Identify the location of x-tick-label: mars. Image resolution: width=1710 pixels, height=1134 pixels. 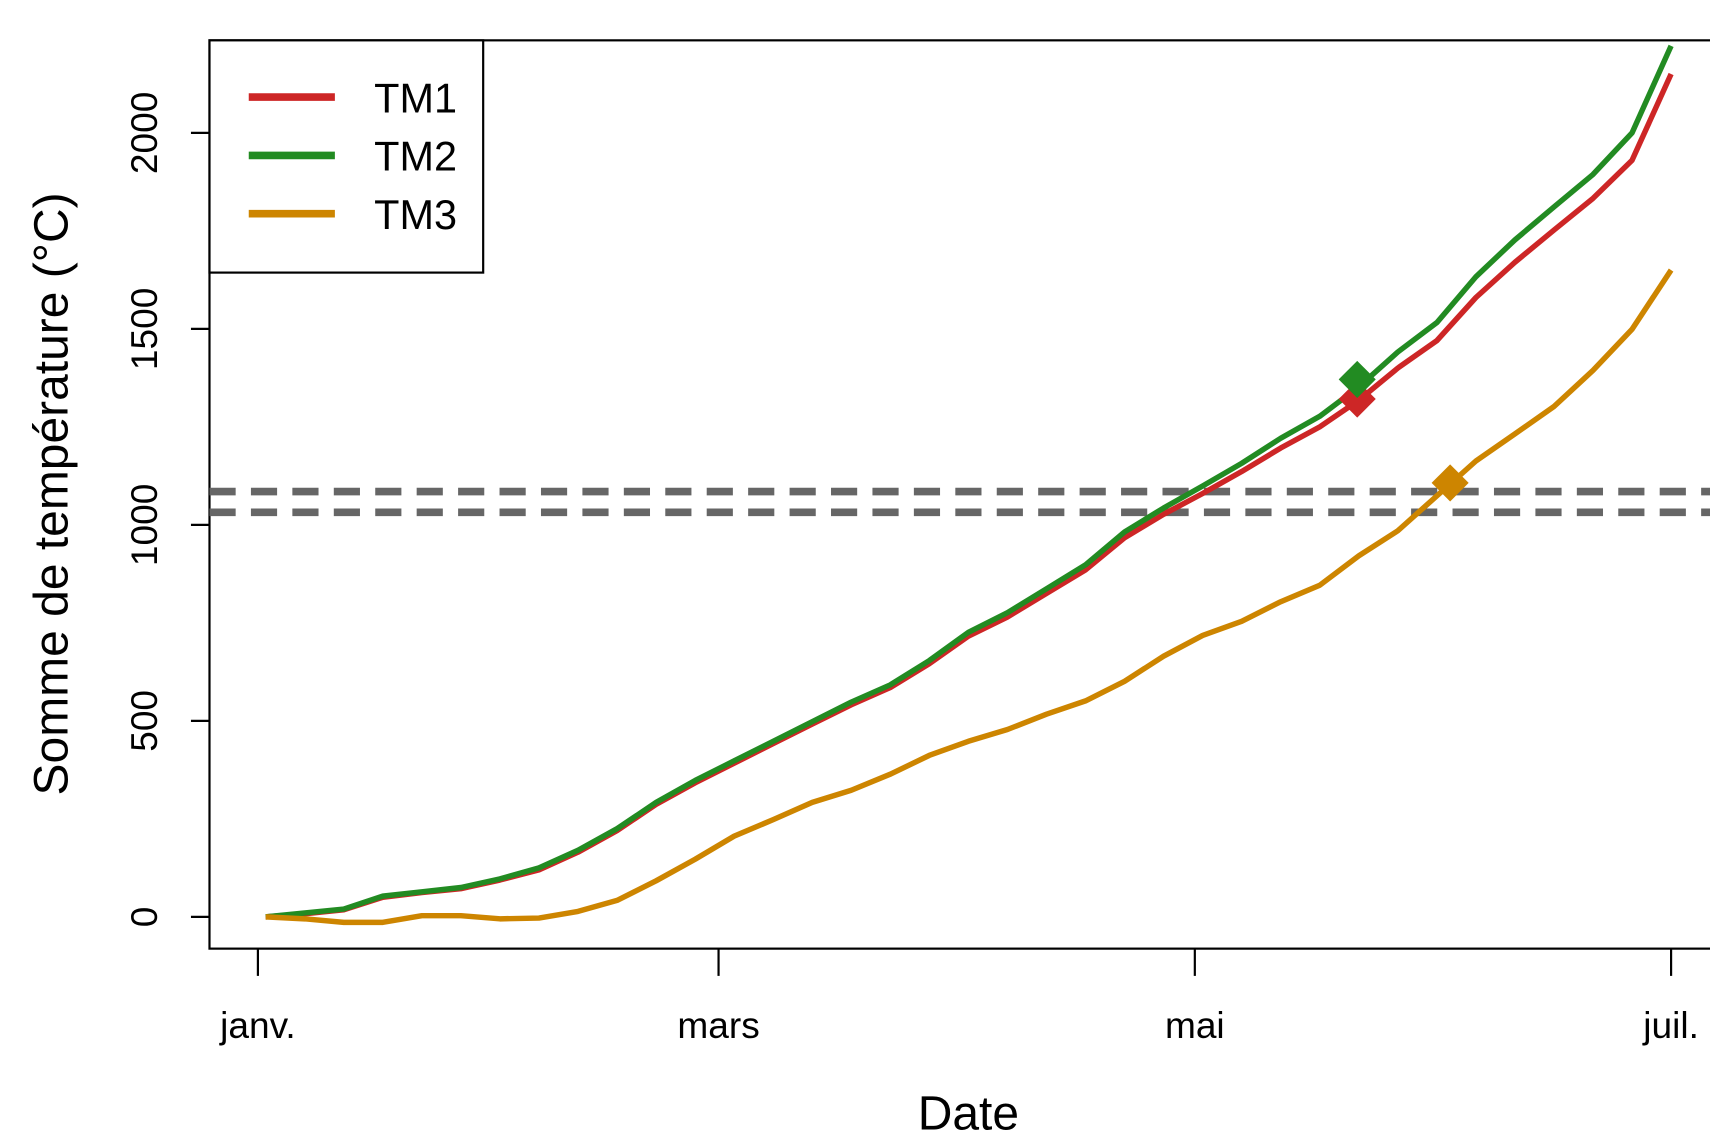
(718, 1025).